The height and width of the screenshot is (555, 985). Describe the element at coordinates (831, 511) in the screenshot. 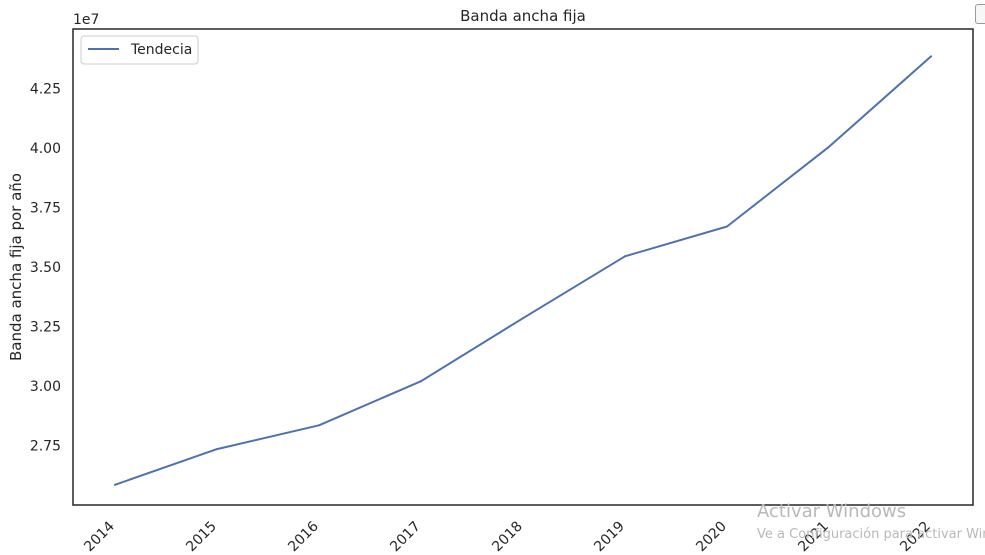

I see `watermark-title: Activar Windows` at that location.